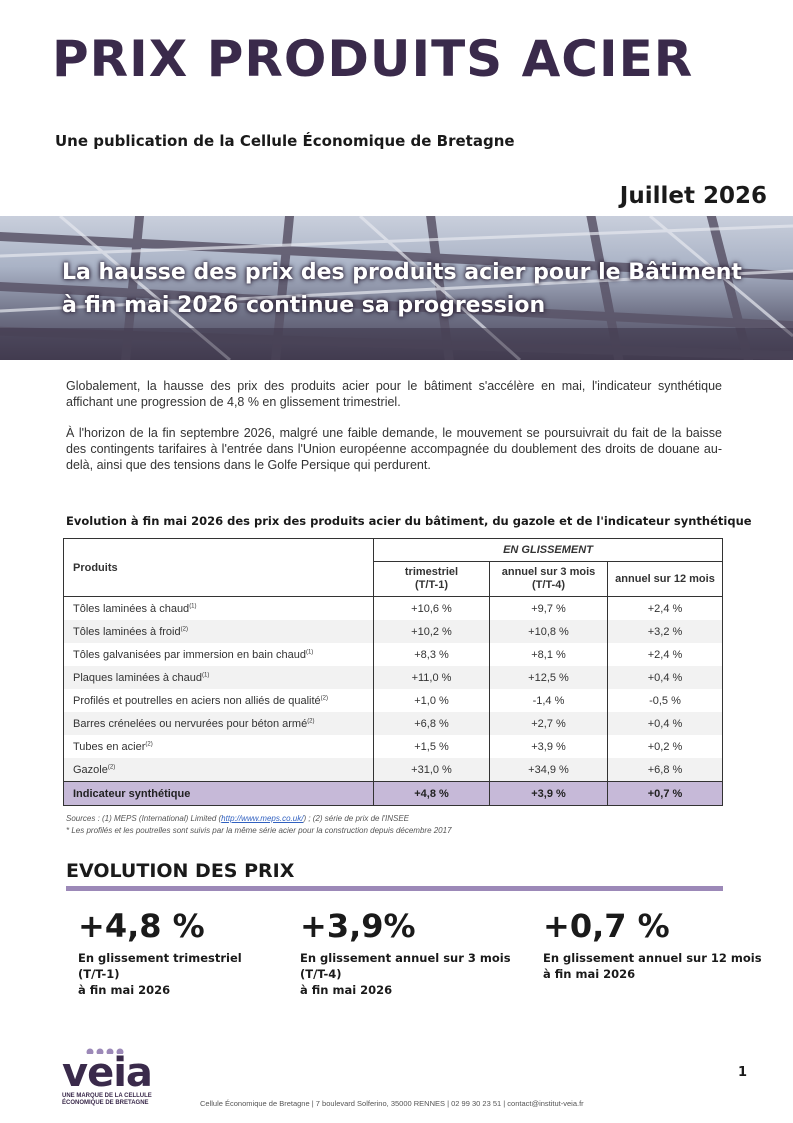 The height and width of the screenshot is (1123, 793). I want to click on col-group-header: EN GLISSEMENT, so click(548, 550).